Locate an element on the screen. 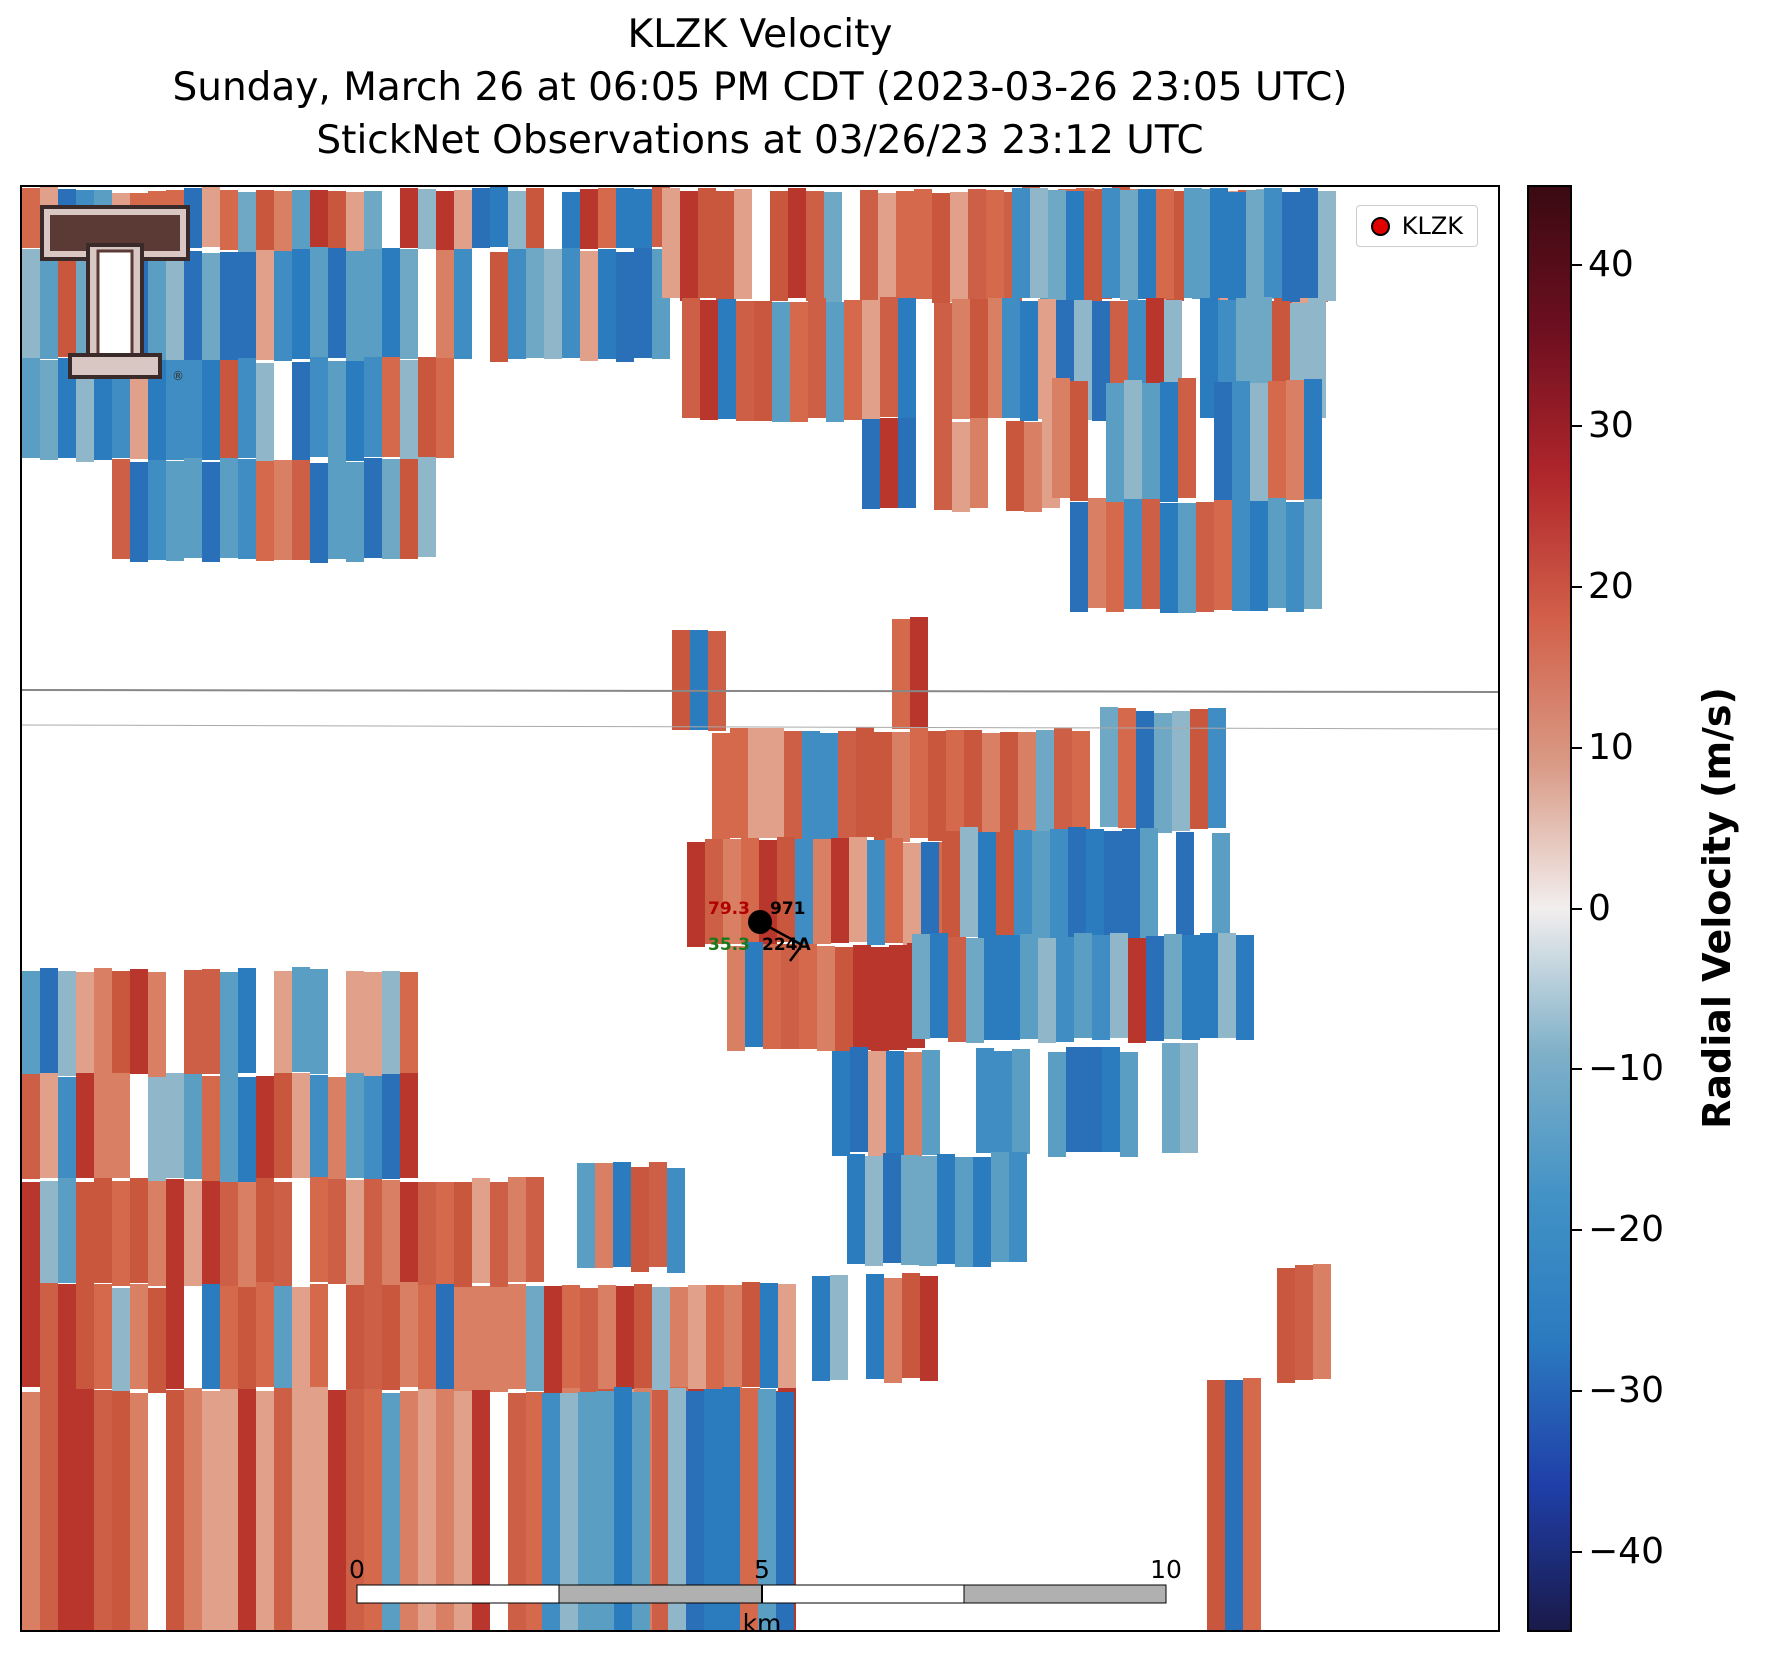  station-pressure: 971 is located at coordinates (788, 909).